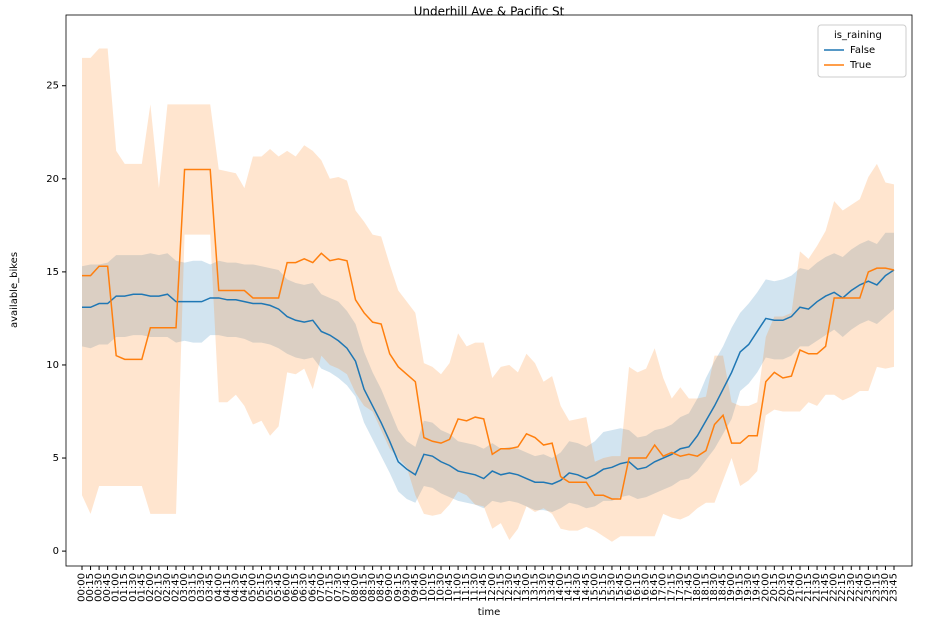 The image size is (941, 623). Describe the element at coordinates (782, 587) in the screenshot. I see `x-tick-label: 20:30` at that location.